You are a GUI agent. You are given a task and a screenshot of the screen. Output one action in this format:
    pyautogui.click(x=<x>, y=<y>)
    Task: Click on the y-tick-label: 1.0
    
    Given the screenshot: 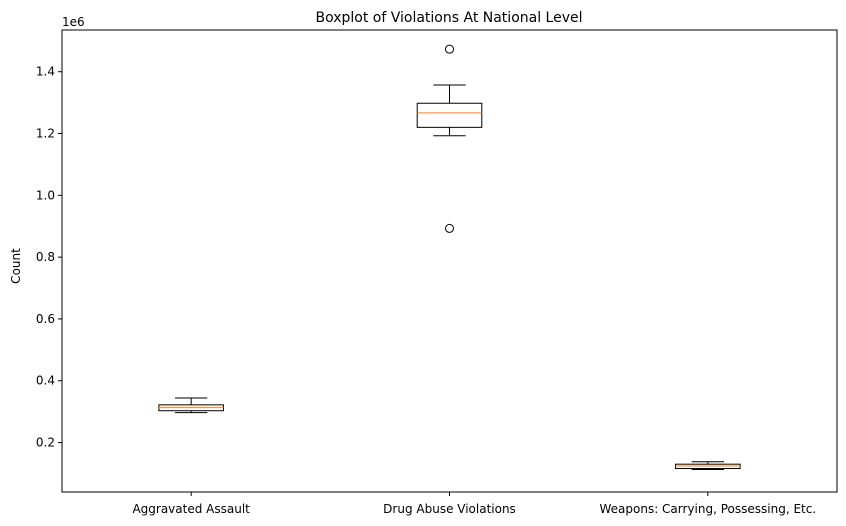 What is the action you would take?
    pyautogui.click(x=45, y=195)
    